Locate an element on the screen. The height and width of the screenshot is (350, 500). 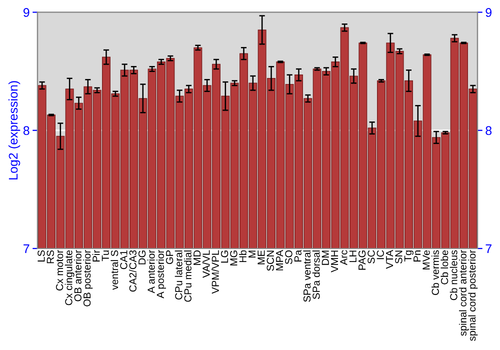
x-tick-label: Pir is located at coordinates (96, 256).